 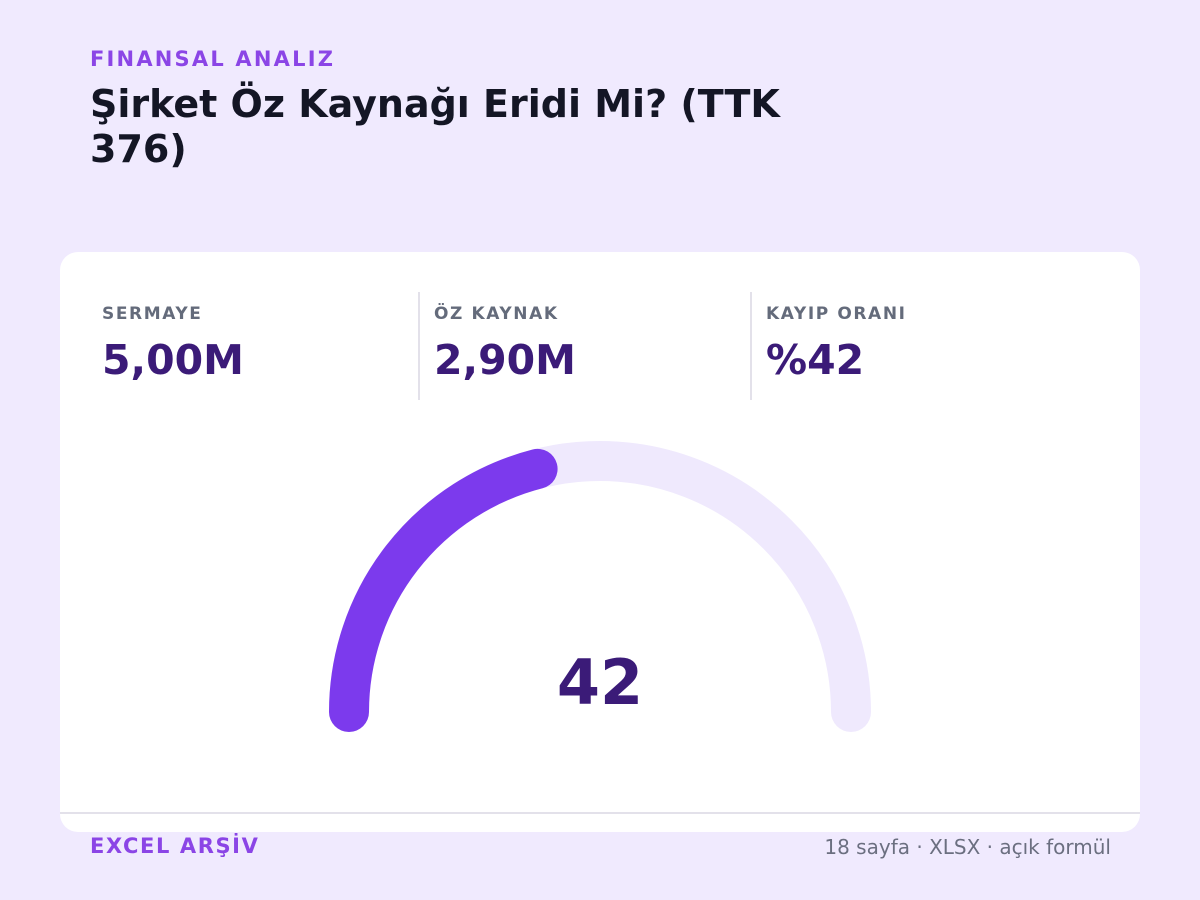 I want to click on footer-meta: 18 sayfa · XLSX · açık formül, so click(x=967, y=847).